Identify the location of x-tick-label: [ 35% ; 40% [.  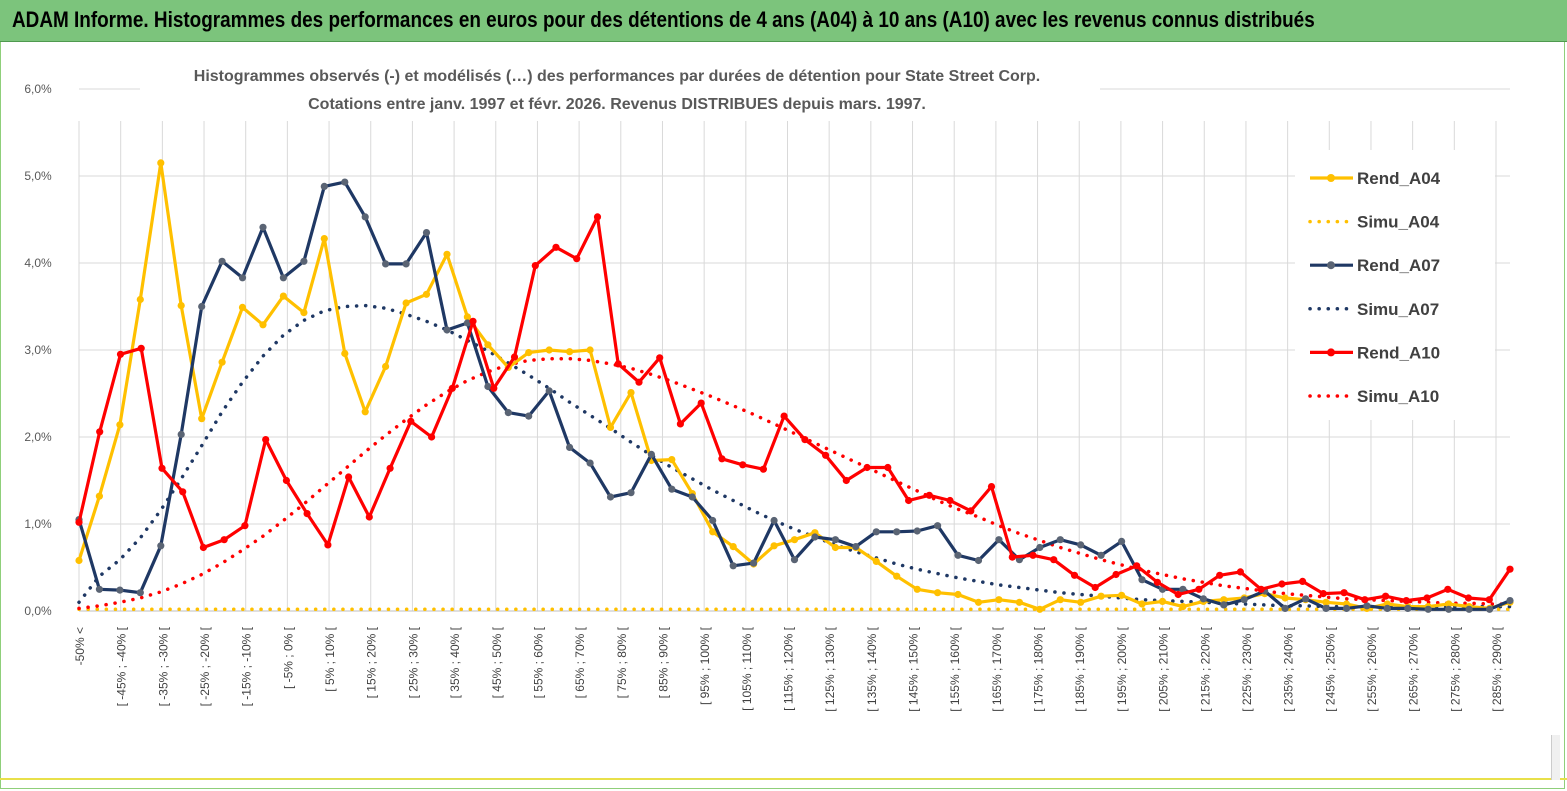
(455, 662).